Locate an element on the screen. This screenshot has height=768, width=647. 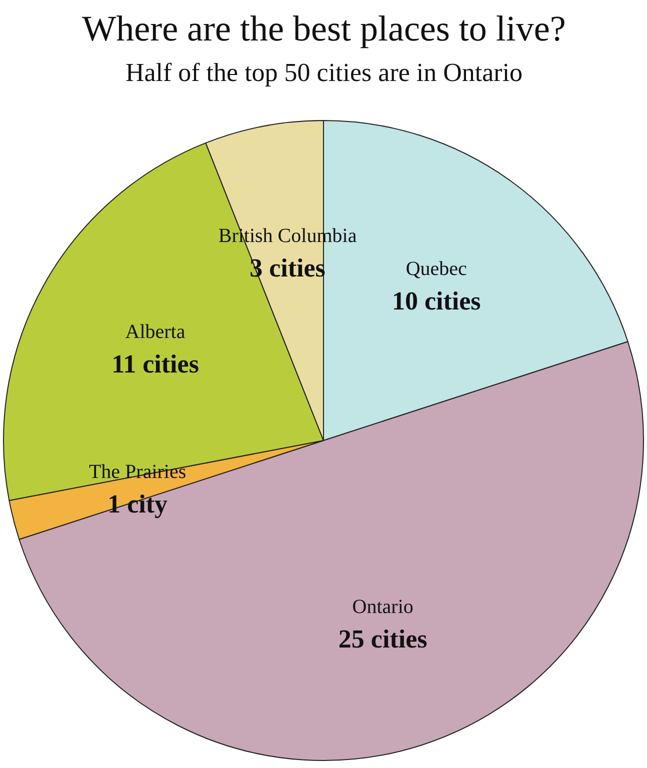
data-label: 11 cities is located at coordinates (155, 364).